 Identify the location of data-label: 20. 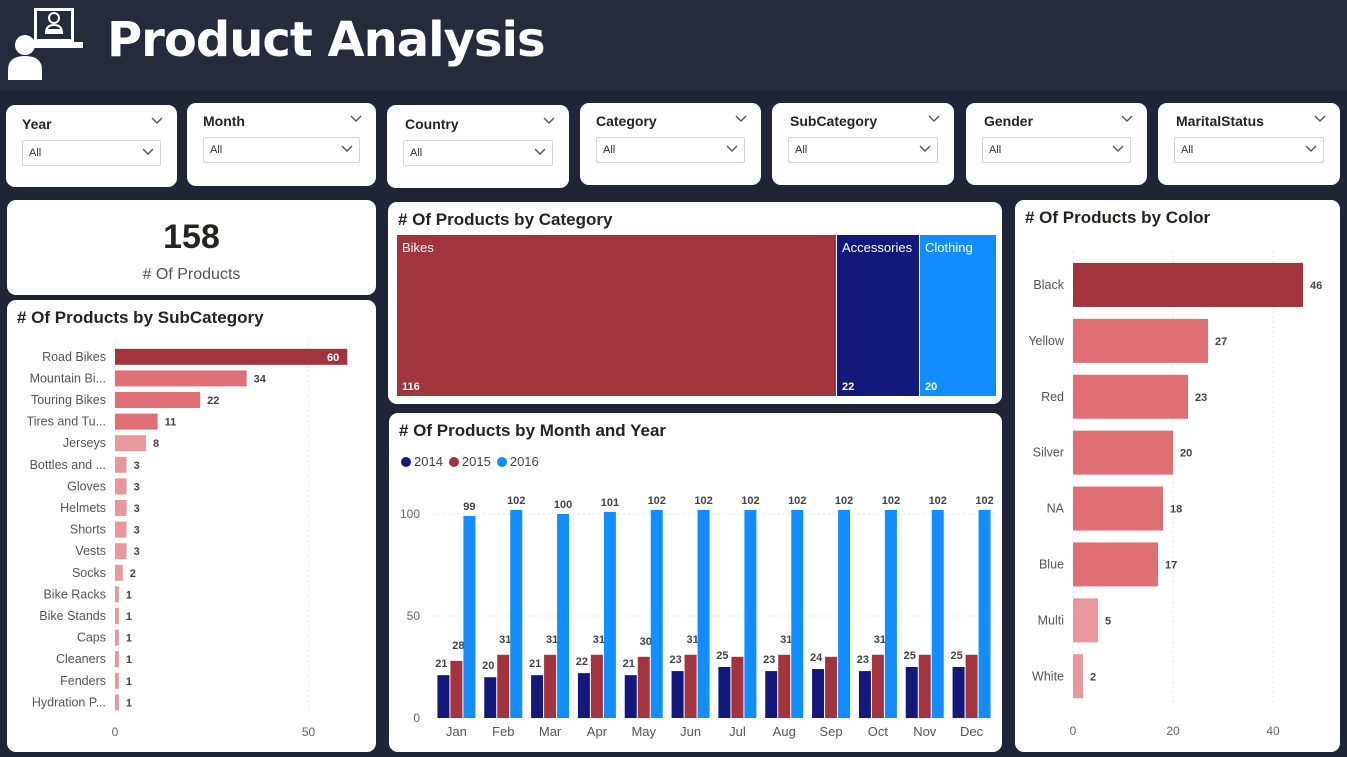
(488, 666).